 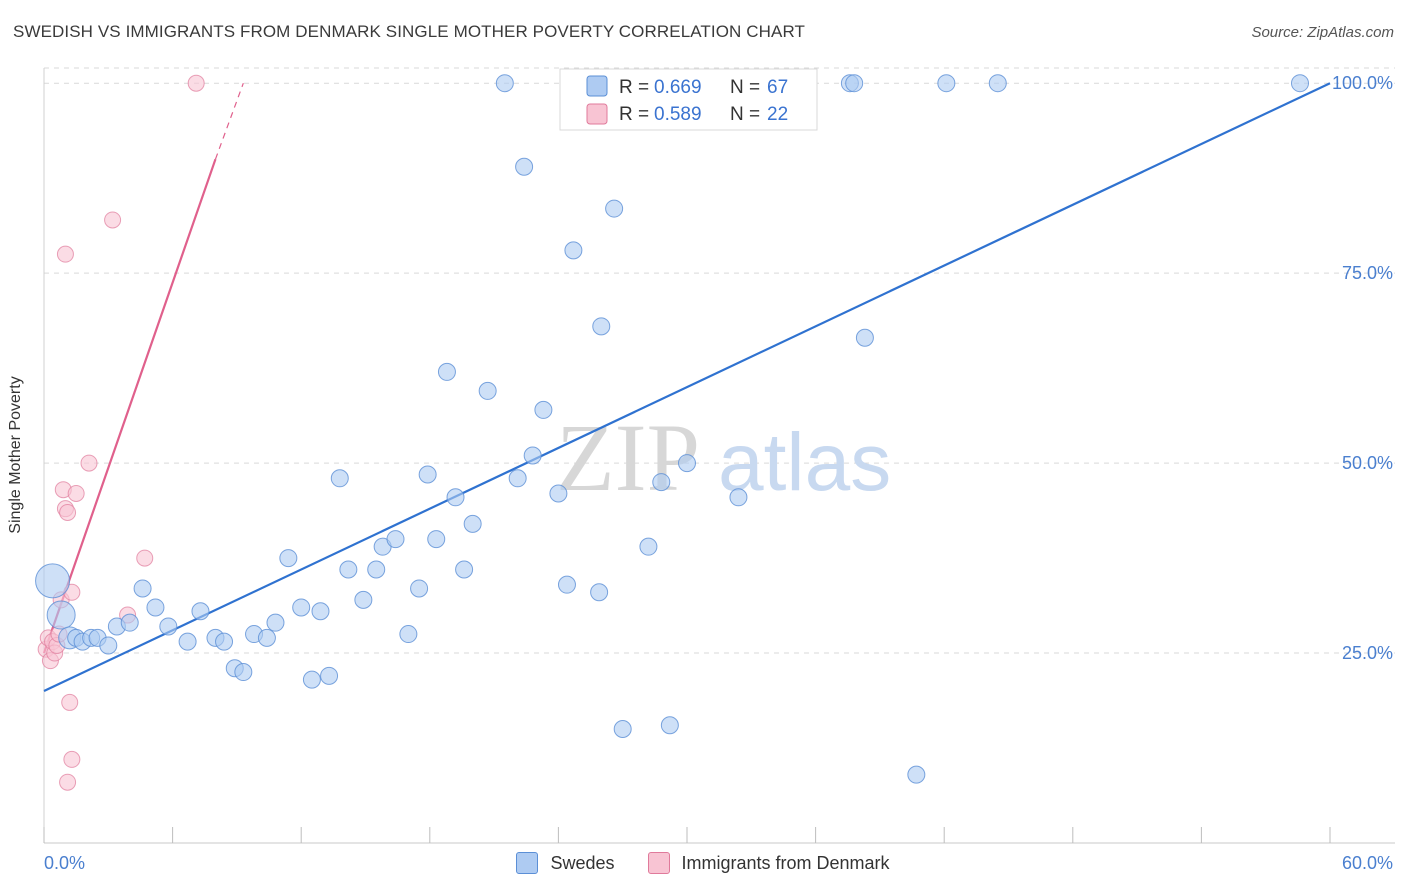 What do you see at coordinates (1367, 273) in the screenshot?
I see `y-tick-label-2: 75.0%` at bounding box center [1367, 273].